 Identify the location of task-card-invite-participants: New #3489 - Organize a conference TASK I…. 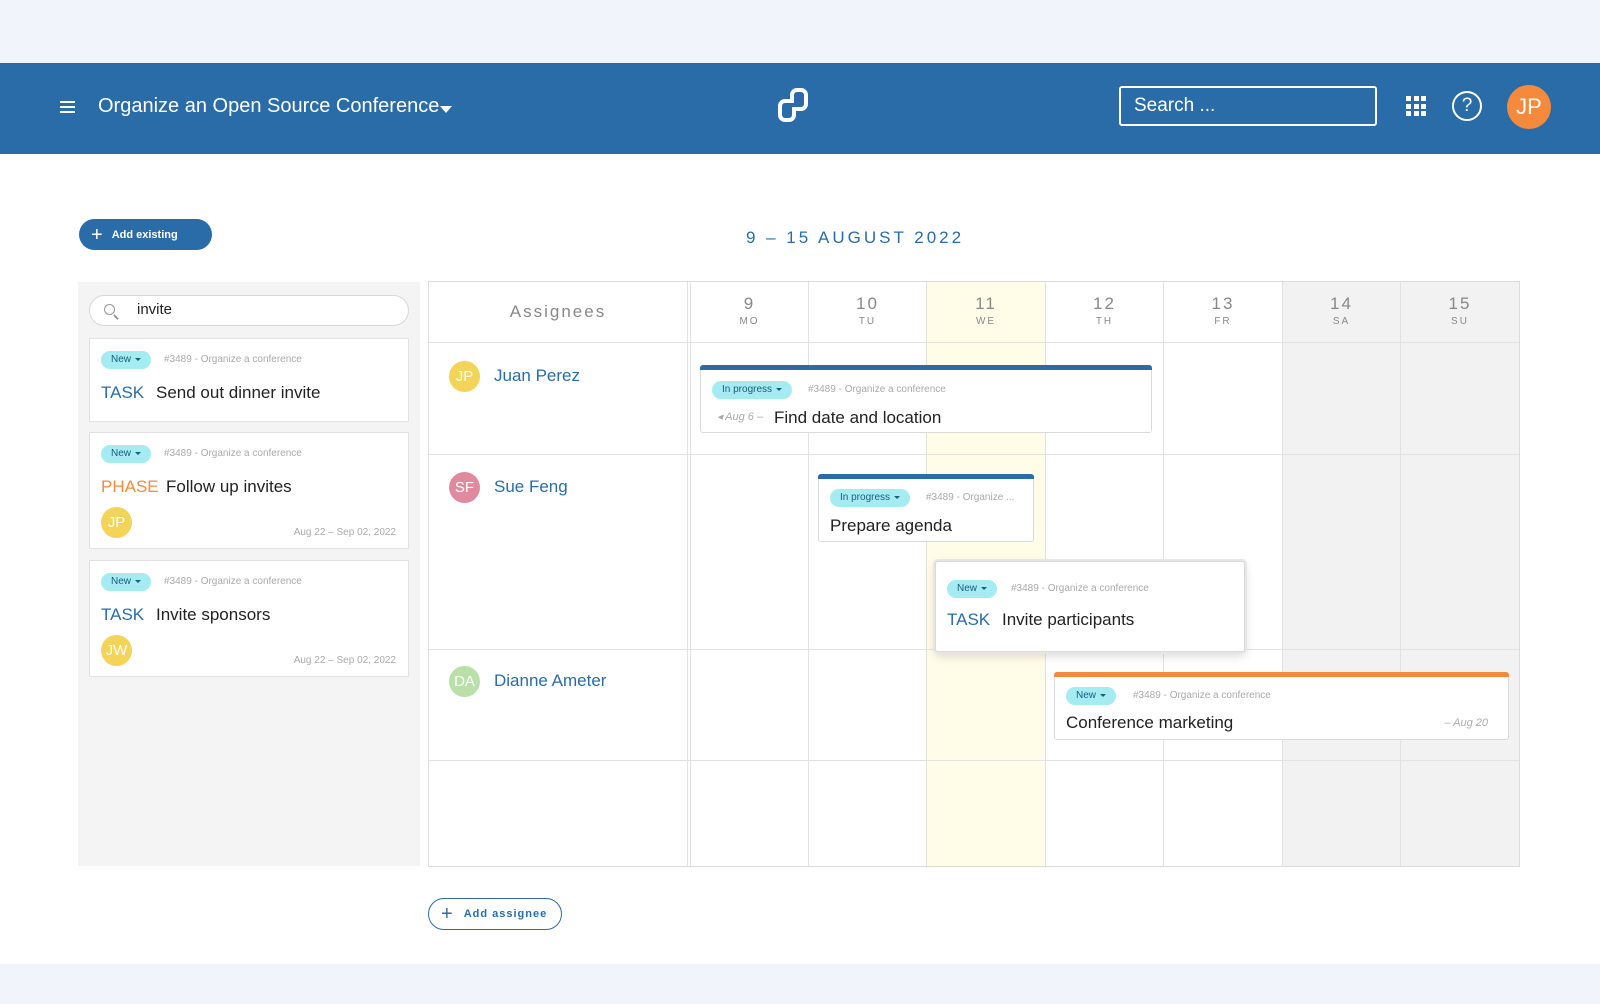
(1090, 606).